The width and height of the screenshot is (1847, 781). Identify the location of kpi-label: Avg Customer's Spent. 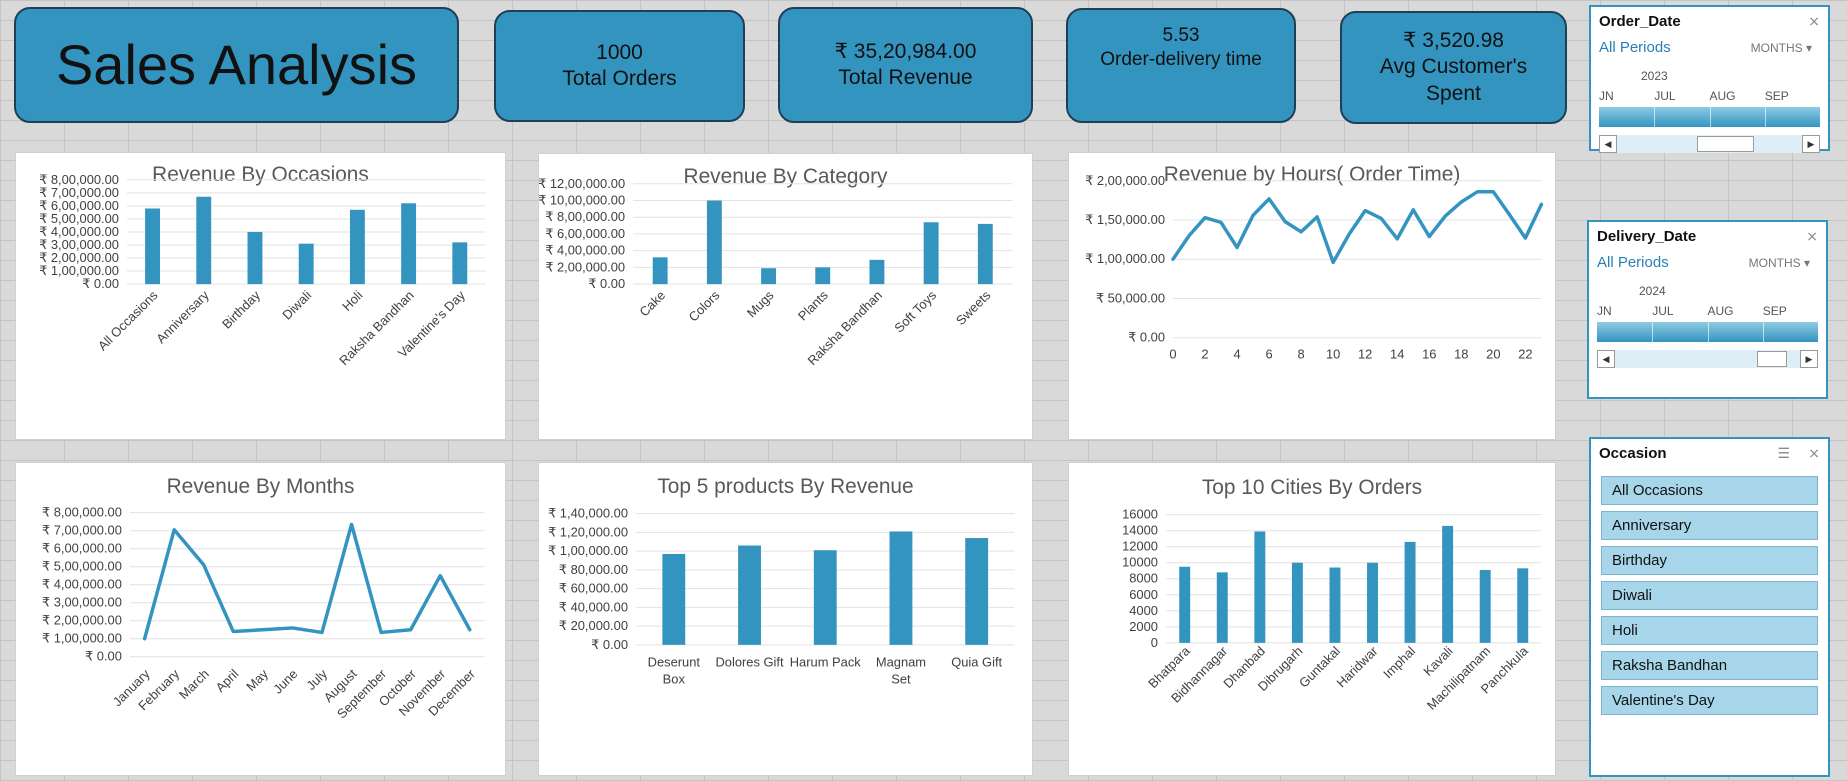
(1453, 80).